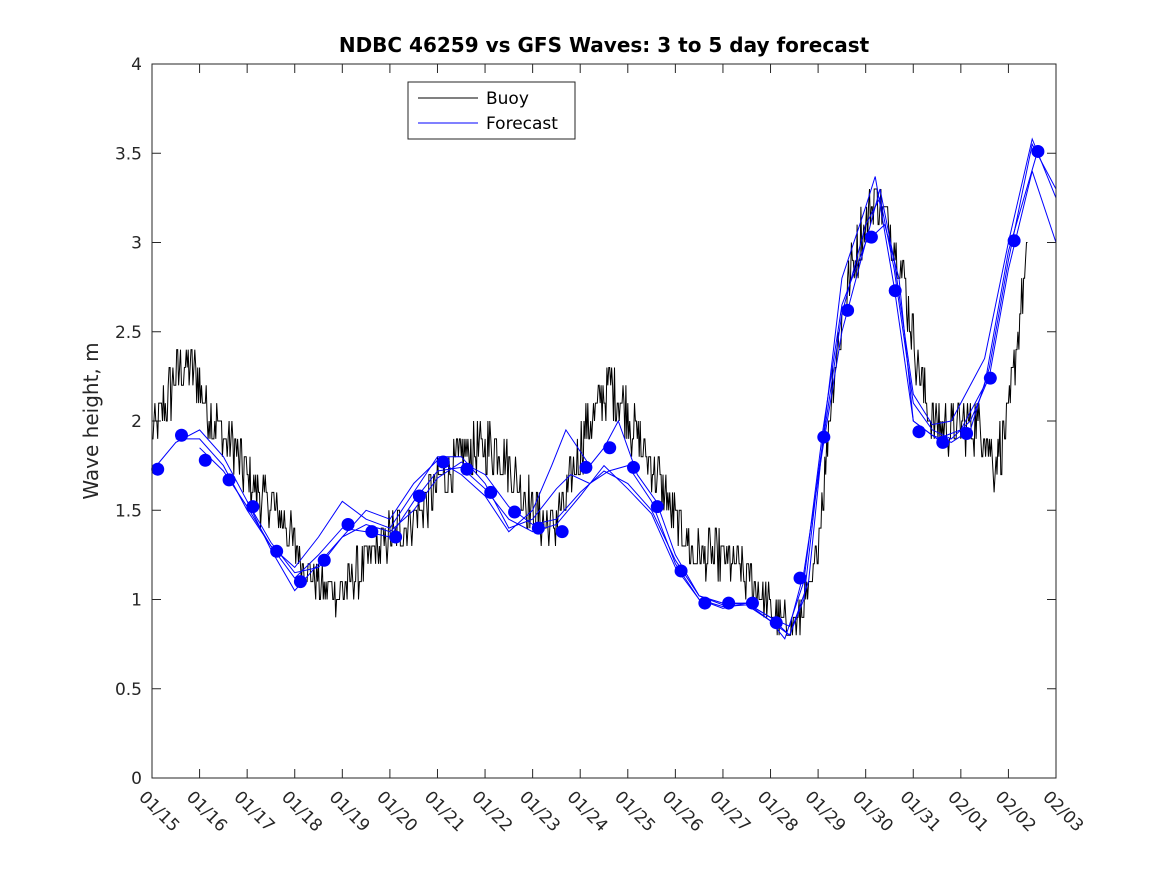 The height and width of the screenshot is (875, 1167). What do you see at coordinates (136, 601) in the screenshot?
I see `y-tick-label-2: 1` at bounding box center [136, 601].